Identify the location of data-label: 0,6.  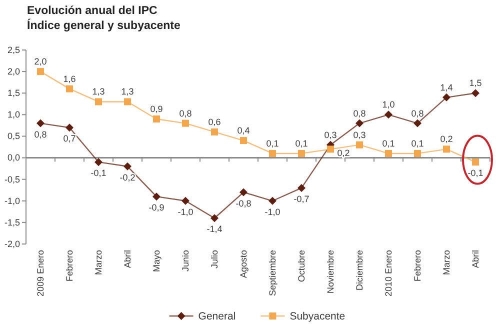
(214, 121).